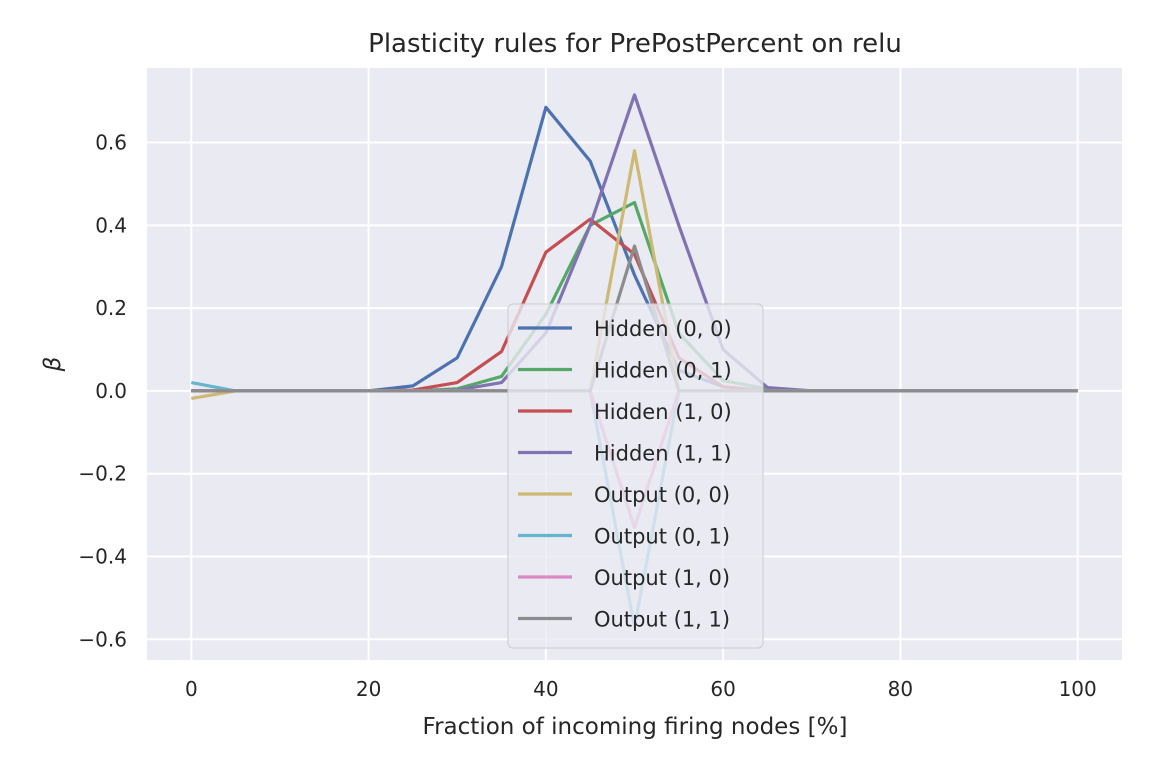 The image size is (1152, 768). What do you see at coordinates (722, 689) in the screenshot?
I see `x-tick-label: 60` at bounding box center [722, 689].